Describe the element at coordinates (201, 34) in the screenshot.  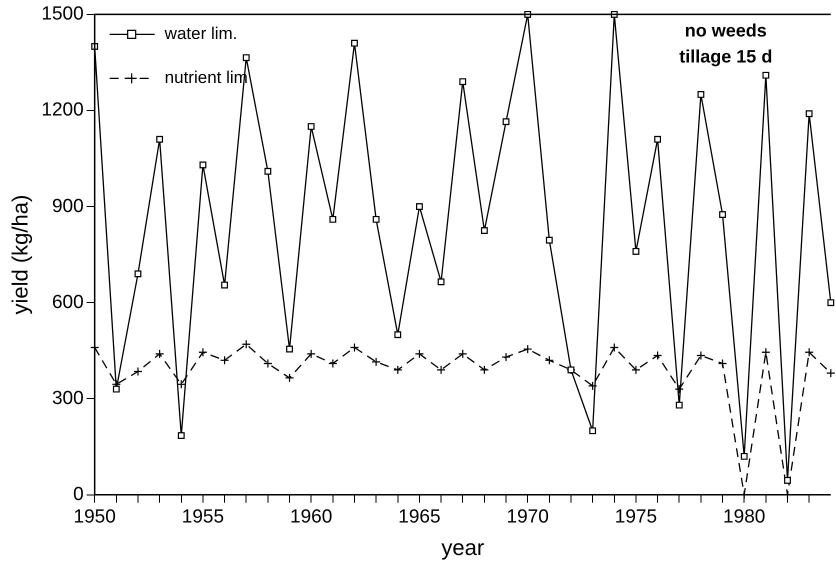
I see `legend-label: water lim.` at that location.